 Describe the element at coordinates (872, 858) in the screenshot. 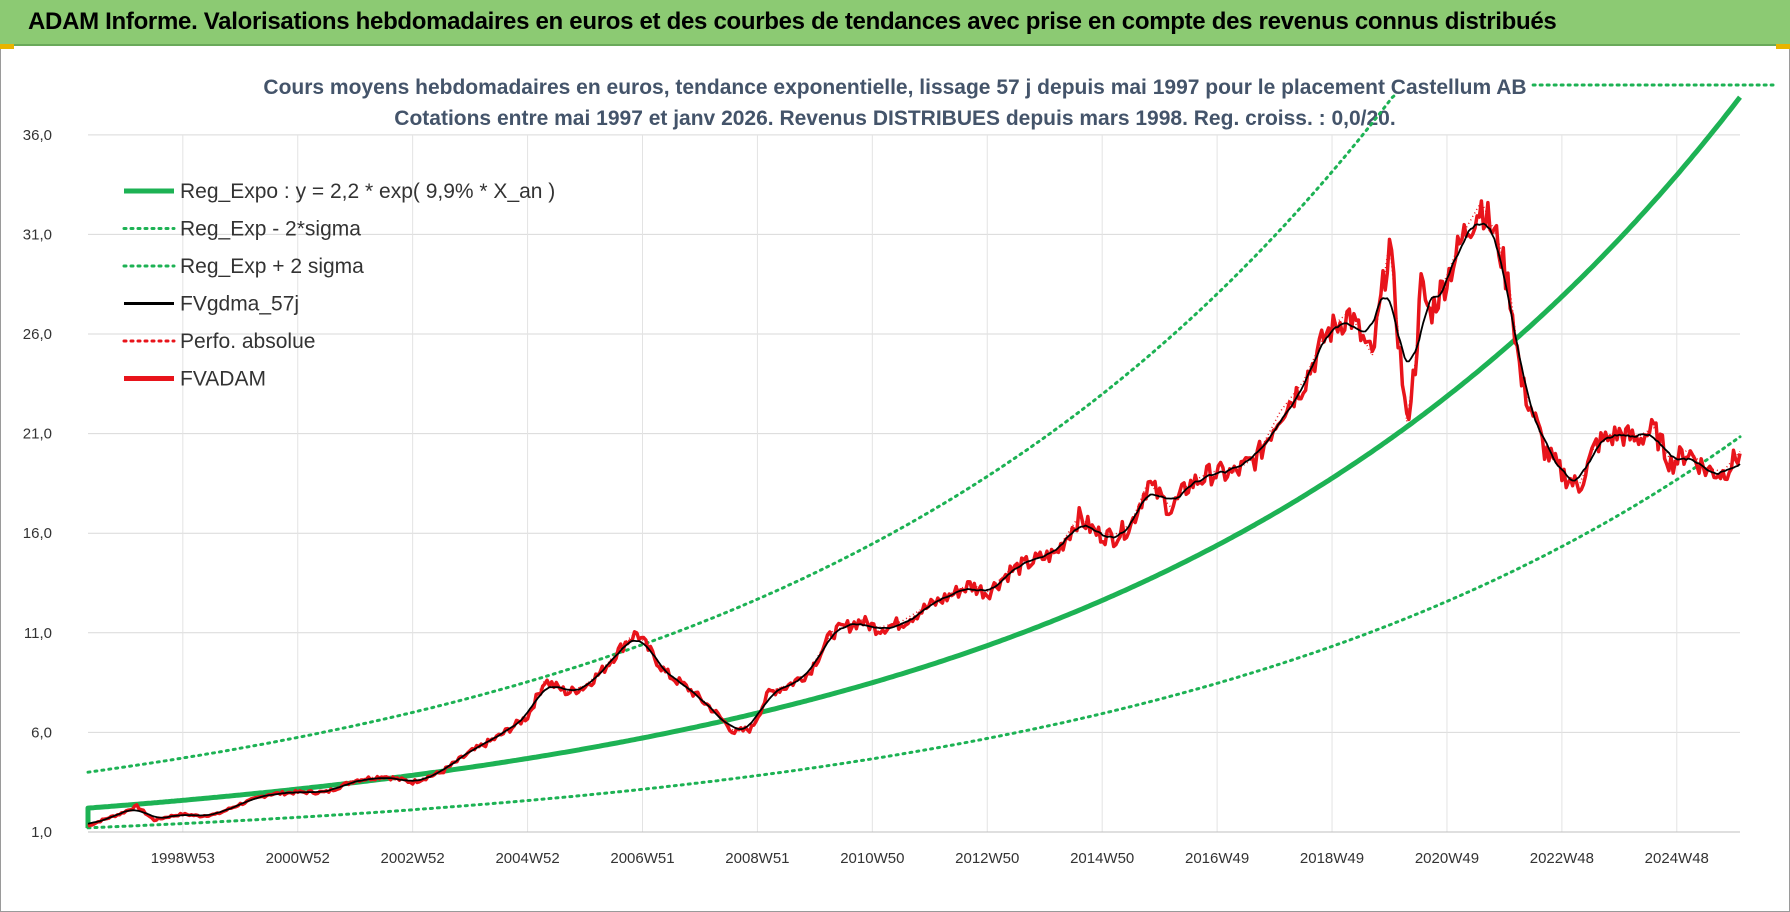

I see `x-tick-label: 2010W50` at that location.